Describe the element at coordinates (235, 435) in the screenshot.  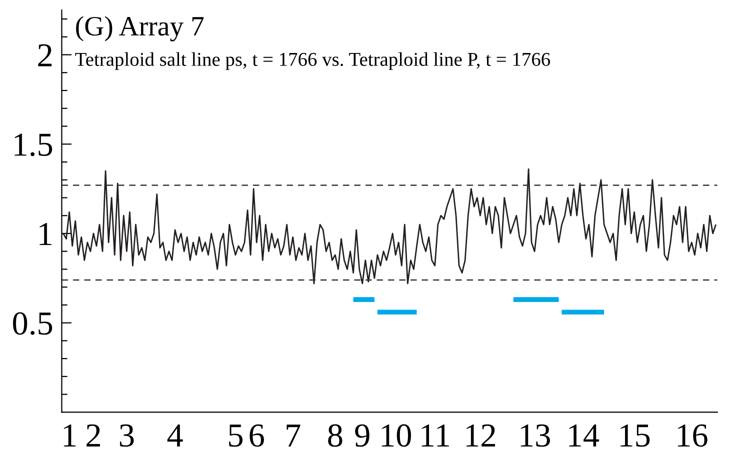
I see `x-tick-label: 5` at that location.